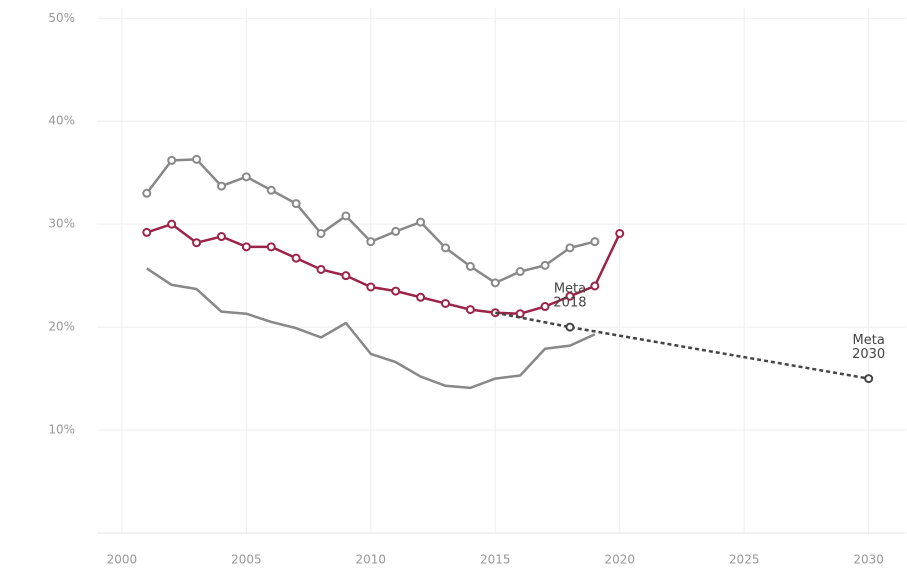  What do you see at coordinates (495, 560) in the screenshot?
I see `x-tick-label: 2015` at bounding box center [495, 560].